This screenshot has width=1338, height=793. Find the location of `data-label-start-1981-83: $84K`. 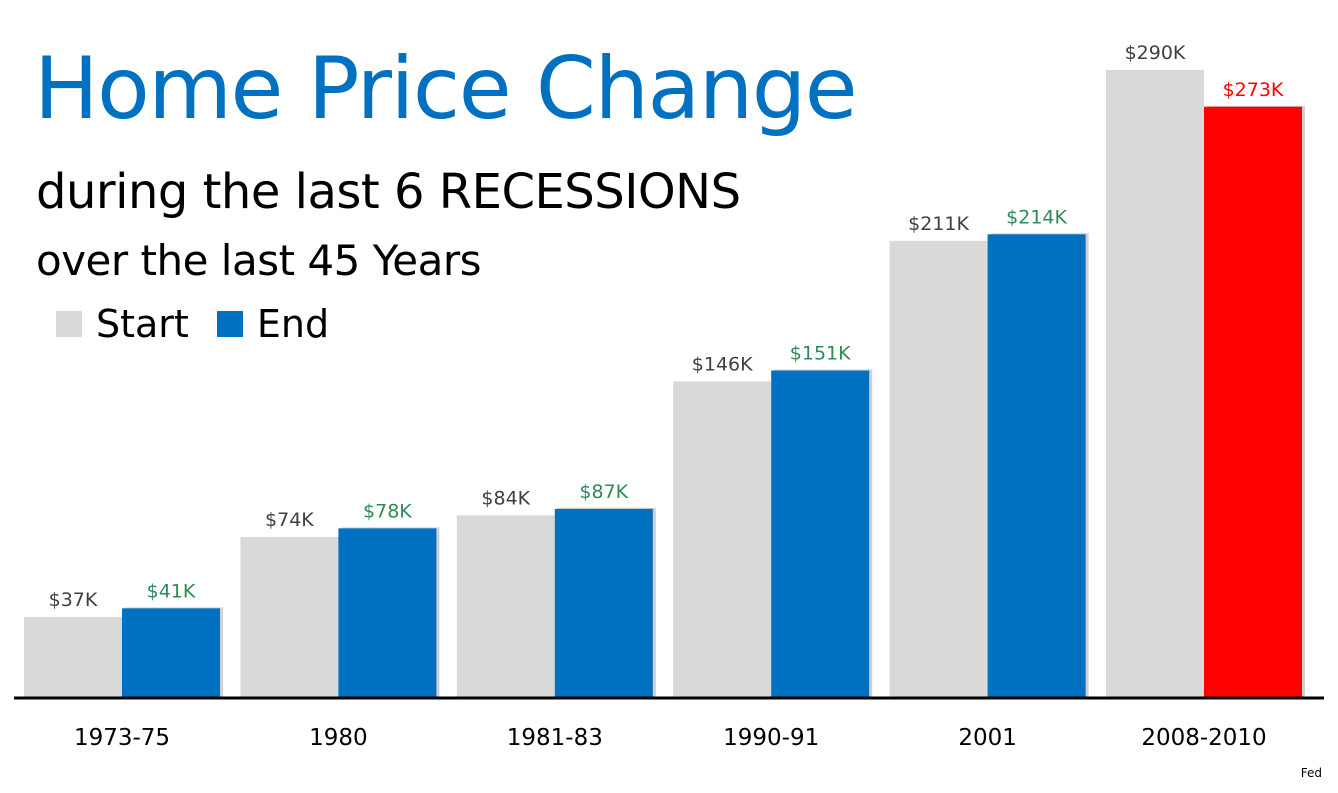

data-label-start-1981-83: $84K is located at coordinates (505, 498).